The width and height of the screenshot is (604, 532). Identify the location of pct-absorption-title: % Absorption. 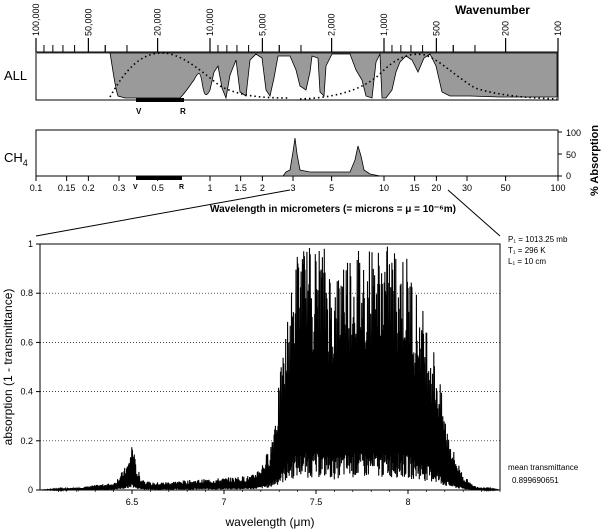
(595, 160).